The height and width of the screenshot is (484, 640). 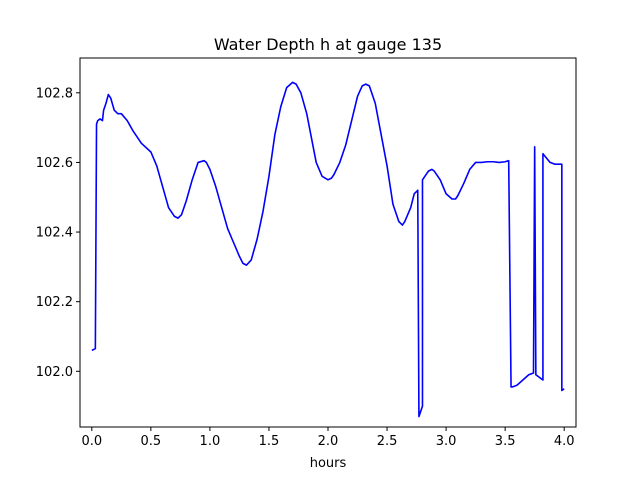 What do you see at coordinates (446, 441) in the screenshot?
I see `x-tick-label: 3.0` at bounding box center [446, 441].